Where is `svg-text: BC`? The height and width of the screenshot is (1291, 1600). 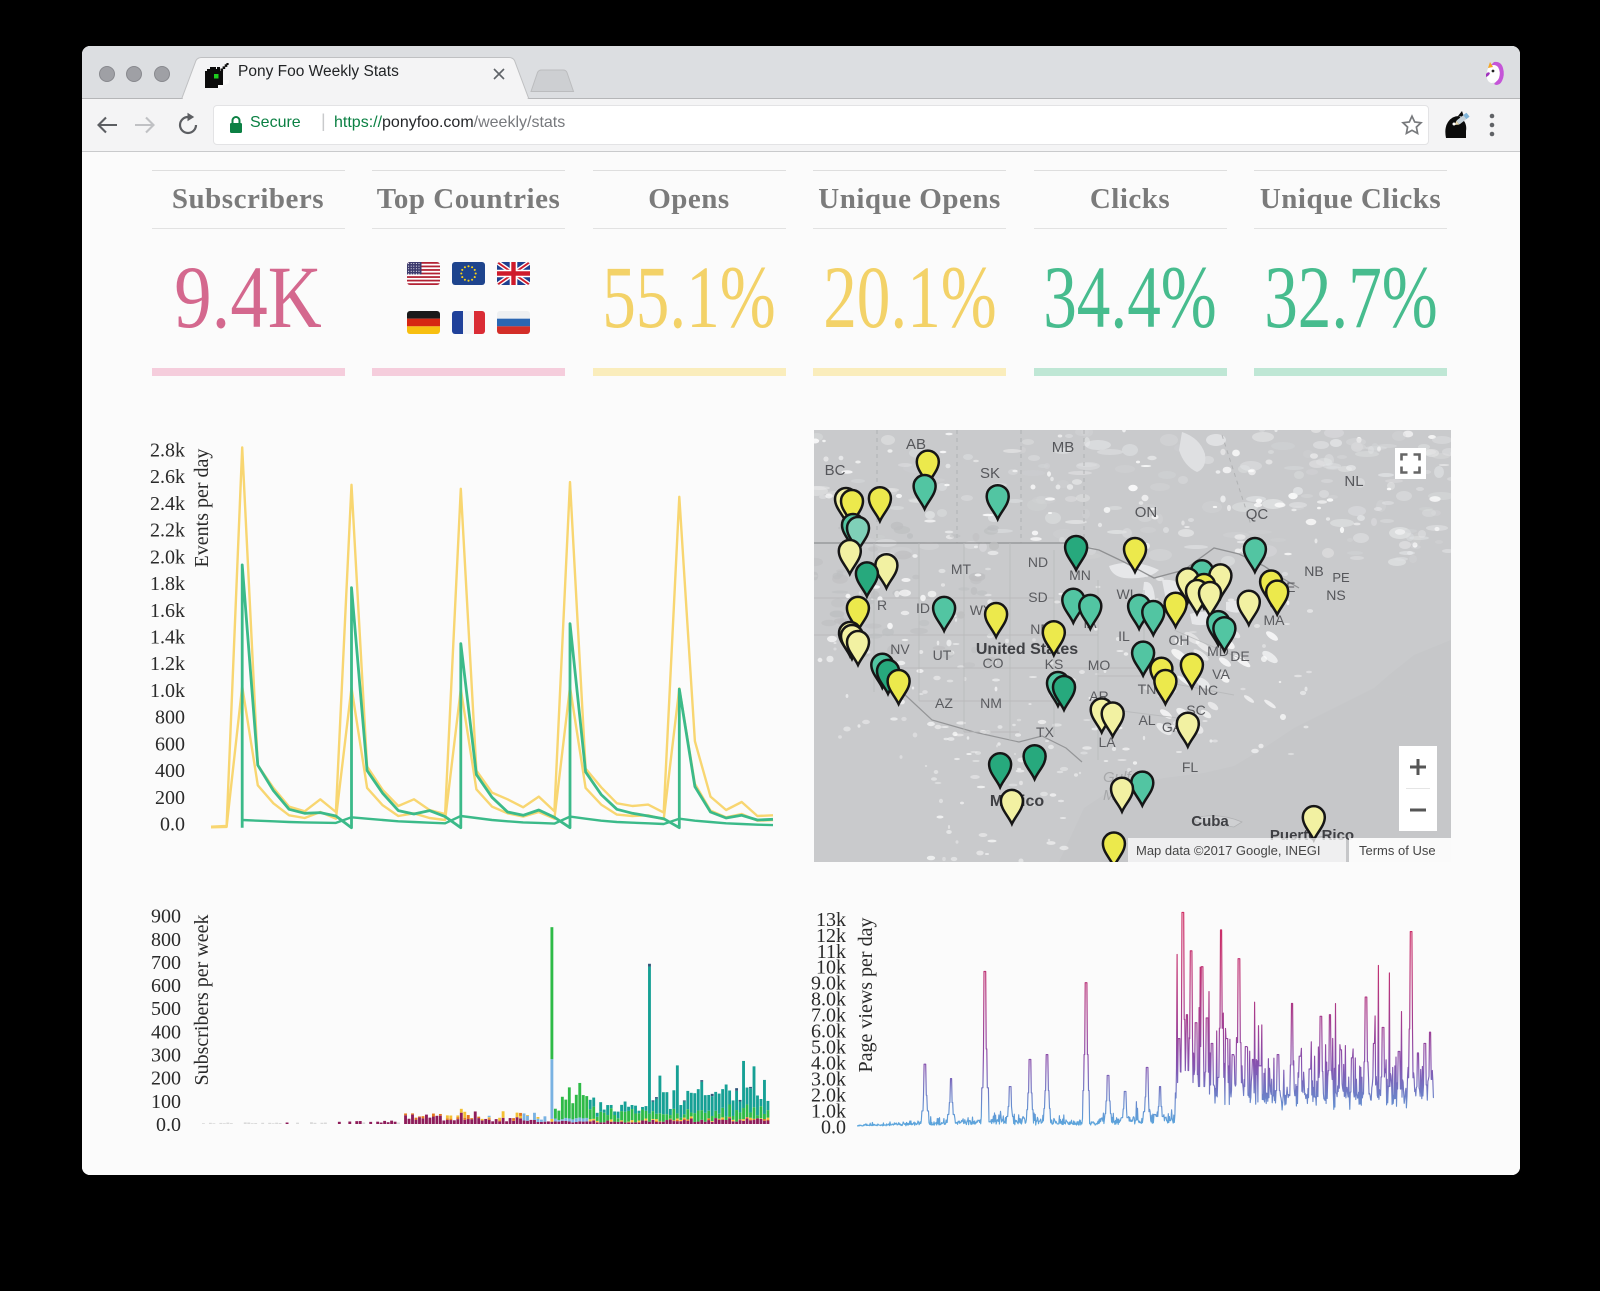
svg-text: BC is located at coordinates (835, 470).